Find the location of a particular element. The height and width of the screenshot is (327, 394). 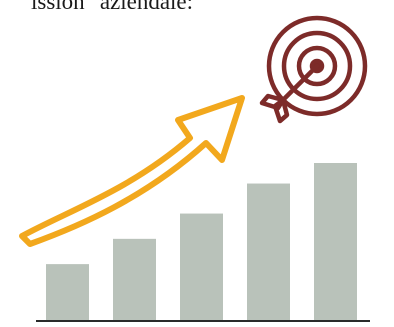

caption-text: ission "aziendale: is located at coordinates (112, 7).